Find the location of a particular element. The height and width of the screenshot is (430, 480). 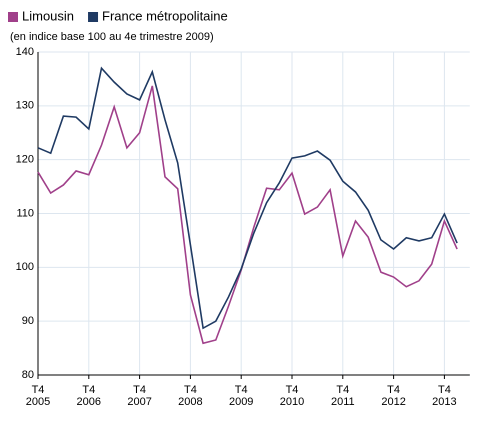

x-tick-label: T4 2007 is located at coordinates (139, 396).